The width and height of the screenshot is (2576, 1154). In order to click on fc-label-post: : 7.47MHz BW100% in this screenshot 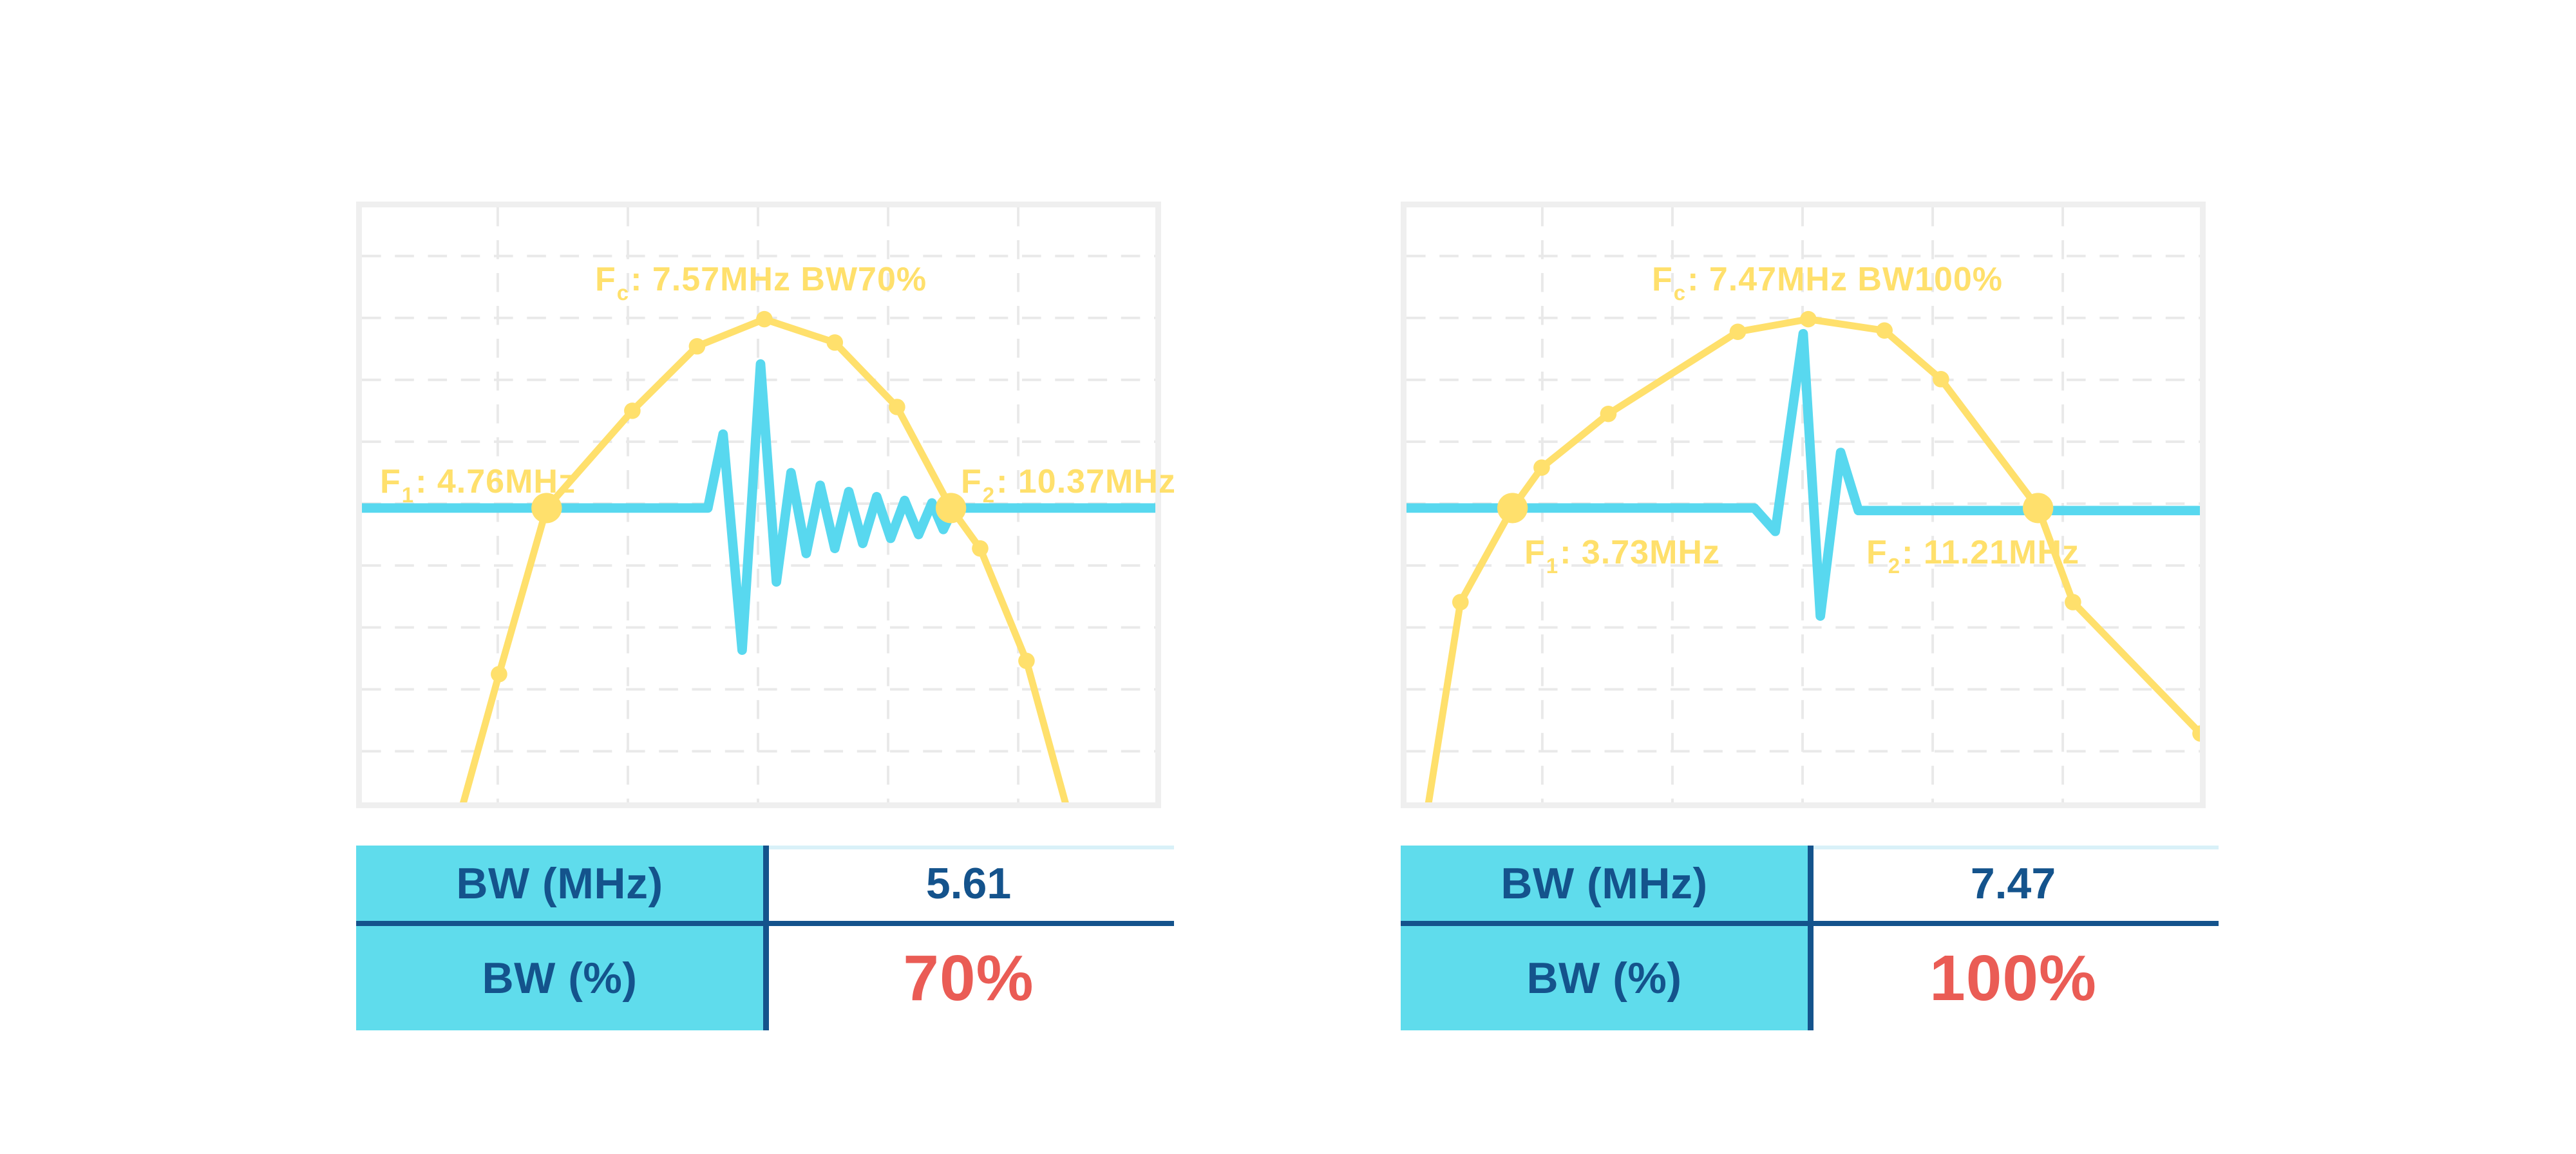, I will do `click(1845, 279)`.